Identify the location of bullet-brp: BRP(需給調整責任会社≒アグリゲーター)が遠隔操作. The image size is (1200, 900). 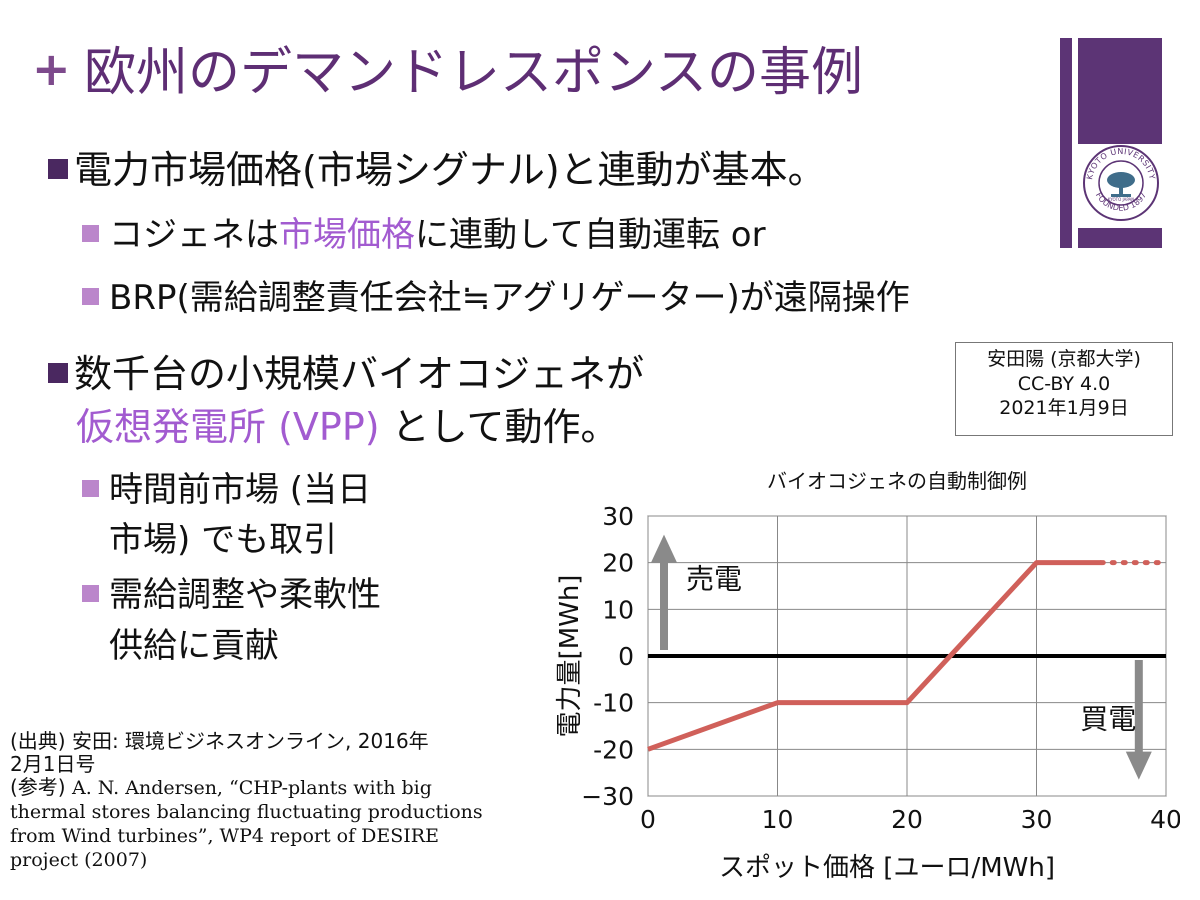
(496, 298).